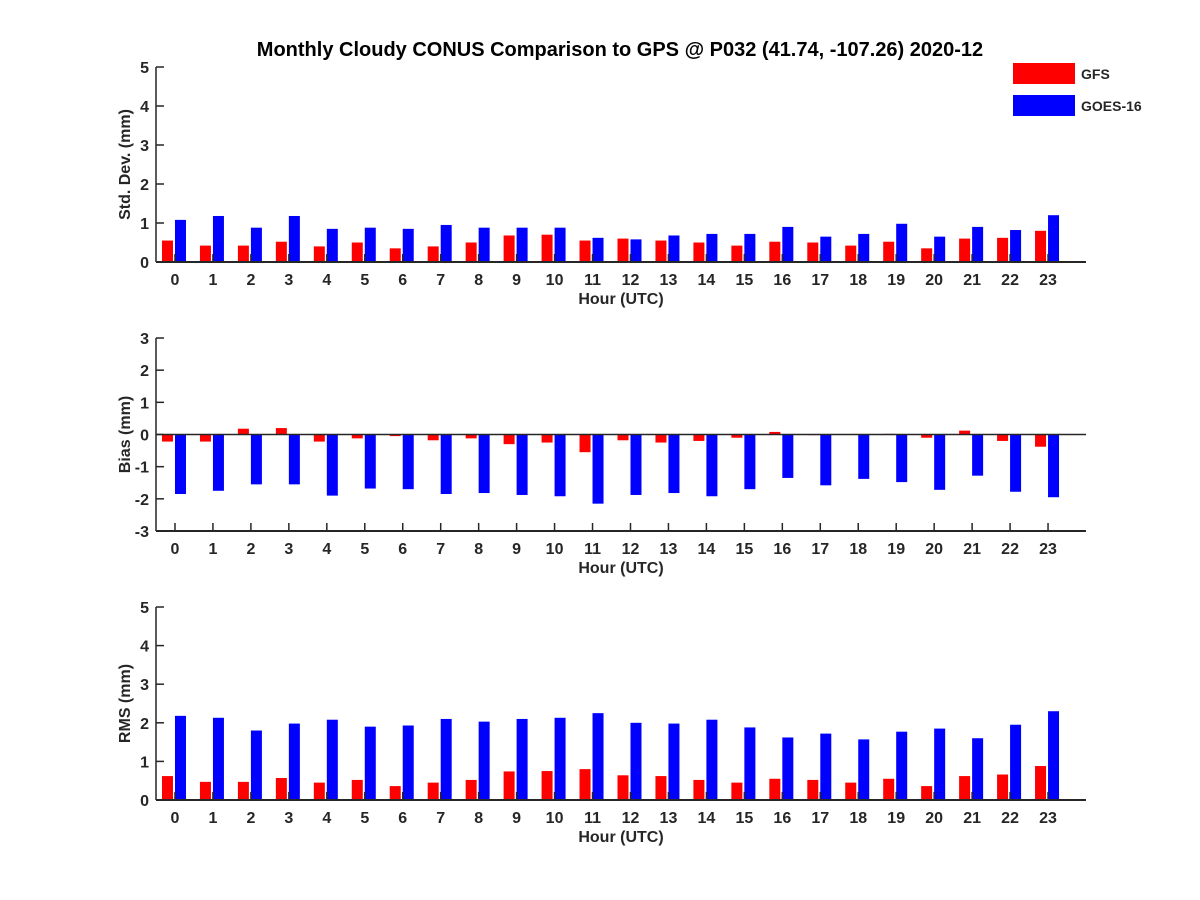  I want to click on y-tick-label: 0, so click(144, 436).